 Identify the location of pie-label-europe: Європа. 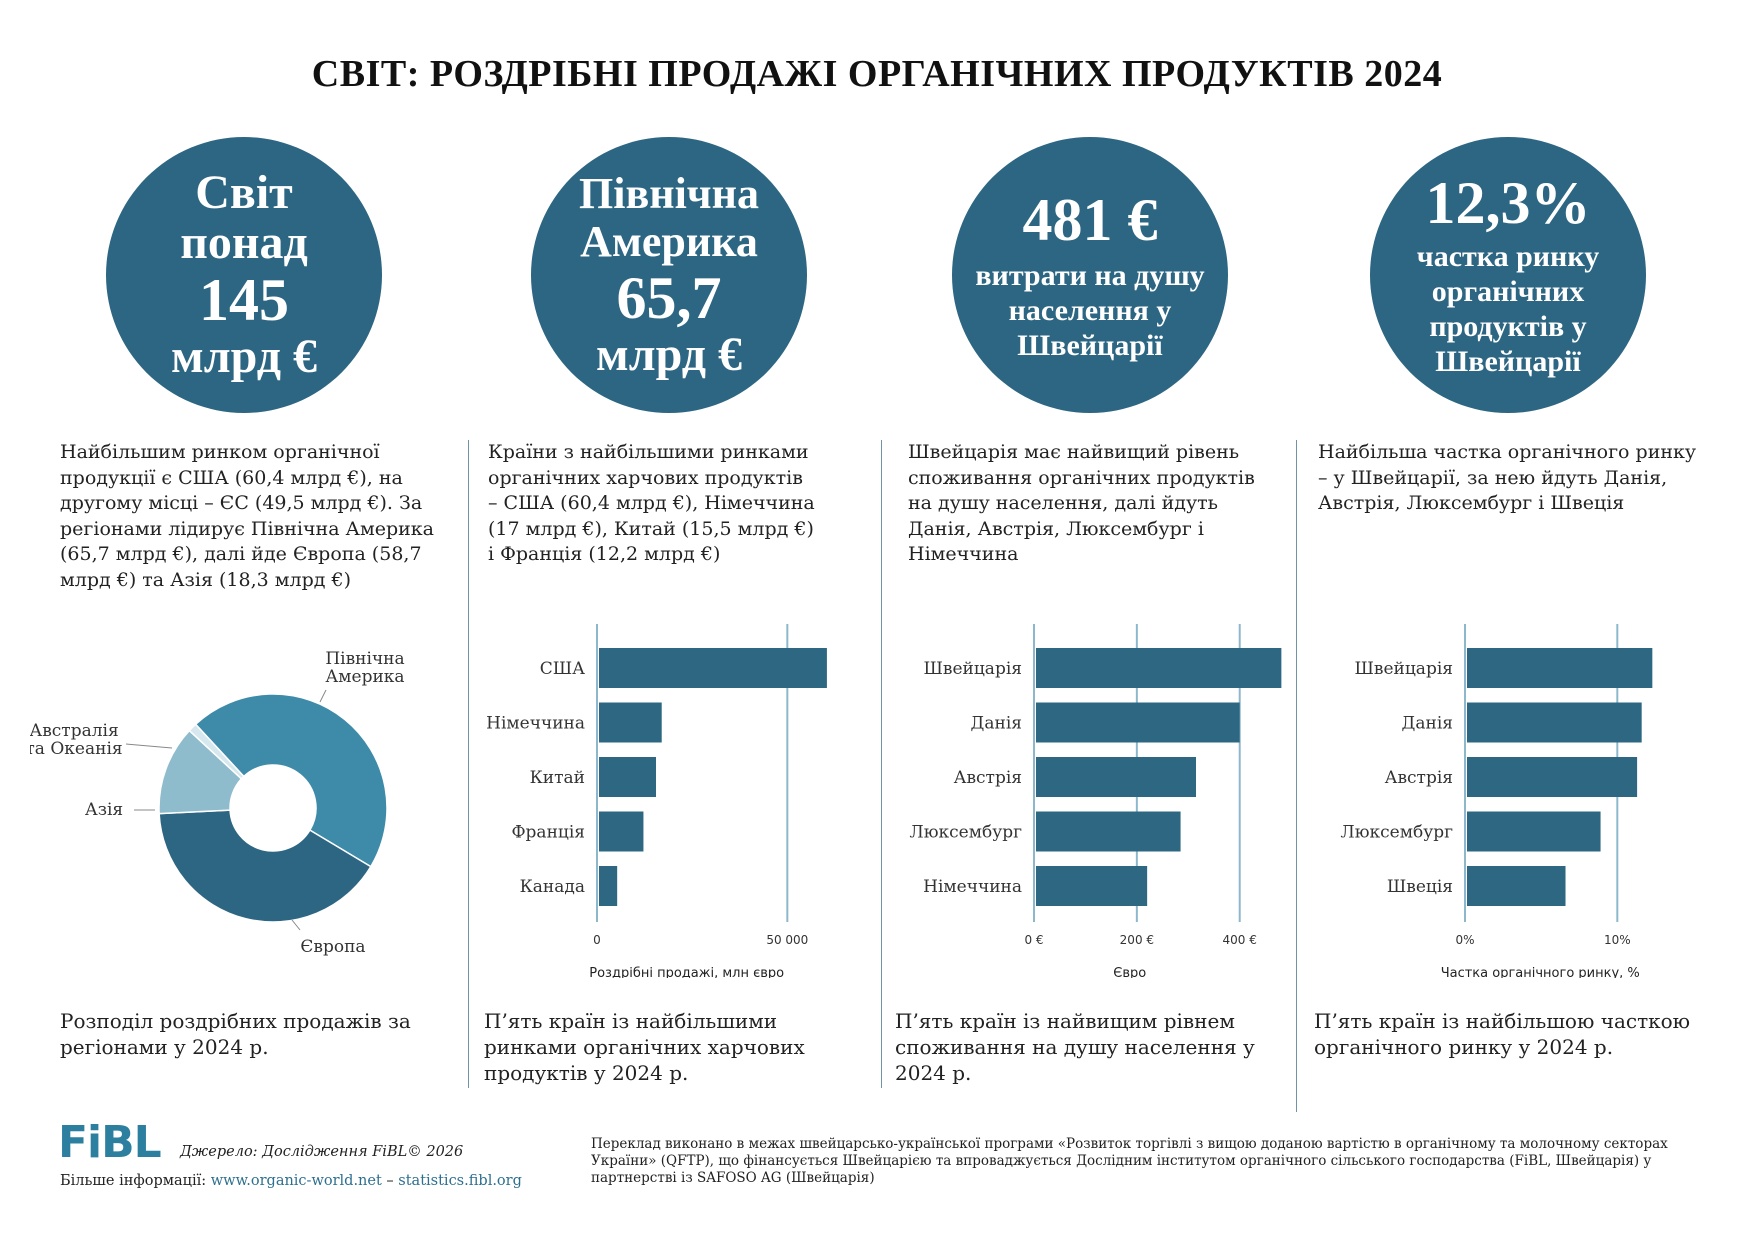
(332, 947).